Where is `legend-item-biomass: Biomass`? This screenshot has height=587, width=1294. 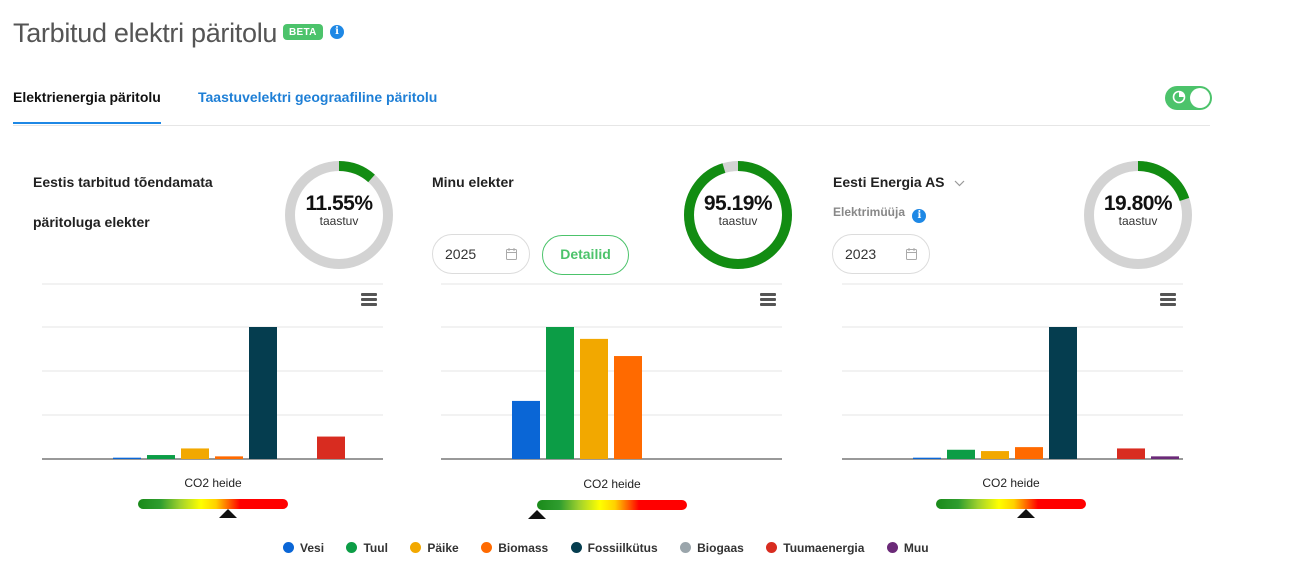 legend-item-biomass: Biomass is located at coordinates (514, 548).